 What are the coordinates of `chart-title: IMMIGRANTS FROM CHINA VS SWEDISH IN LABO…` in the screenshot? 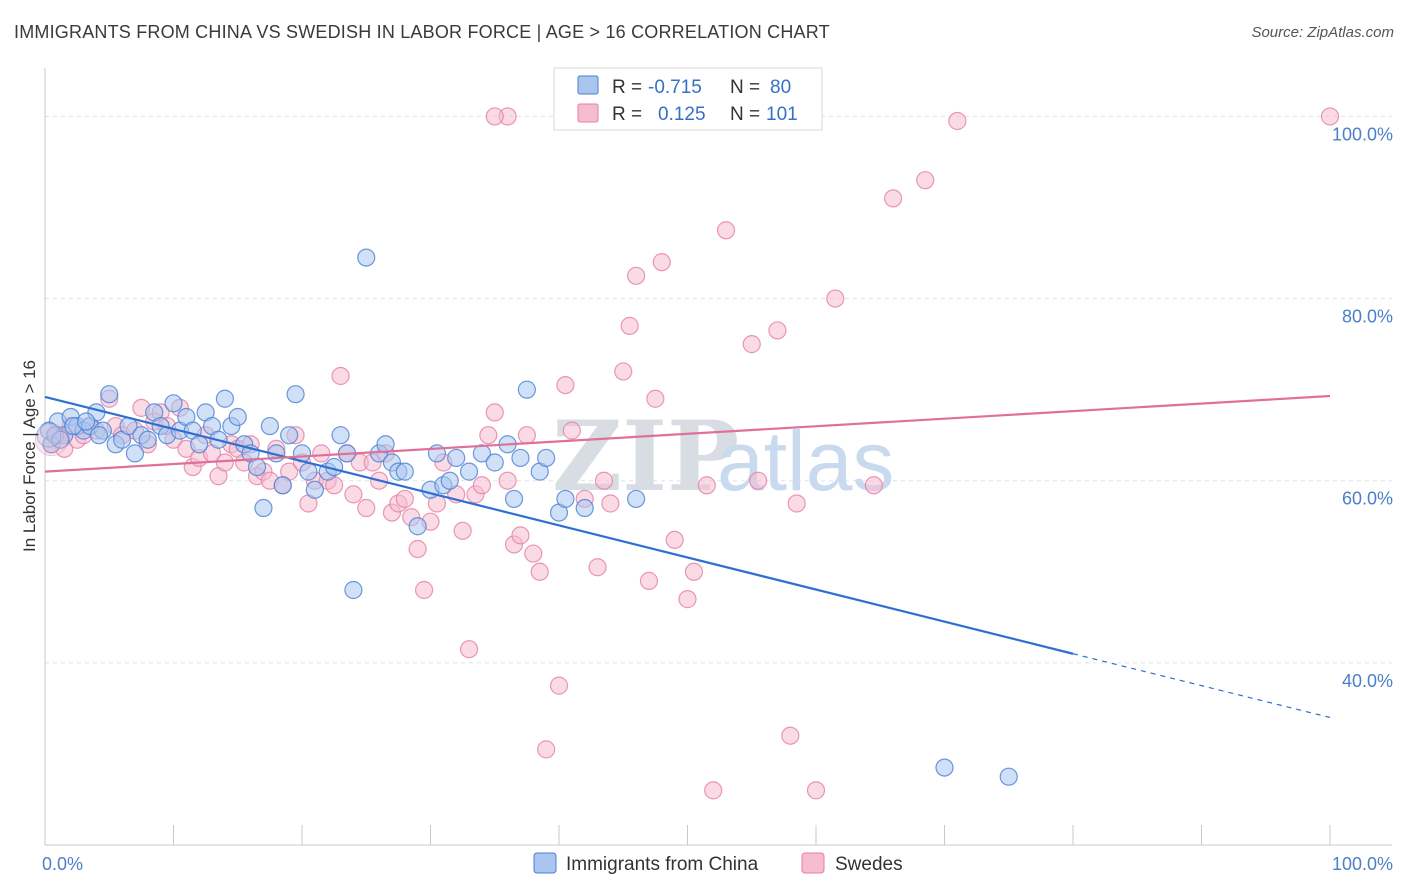 It's located at (422, 32).